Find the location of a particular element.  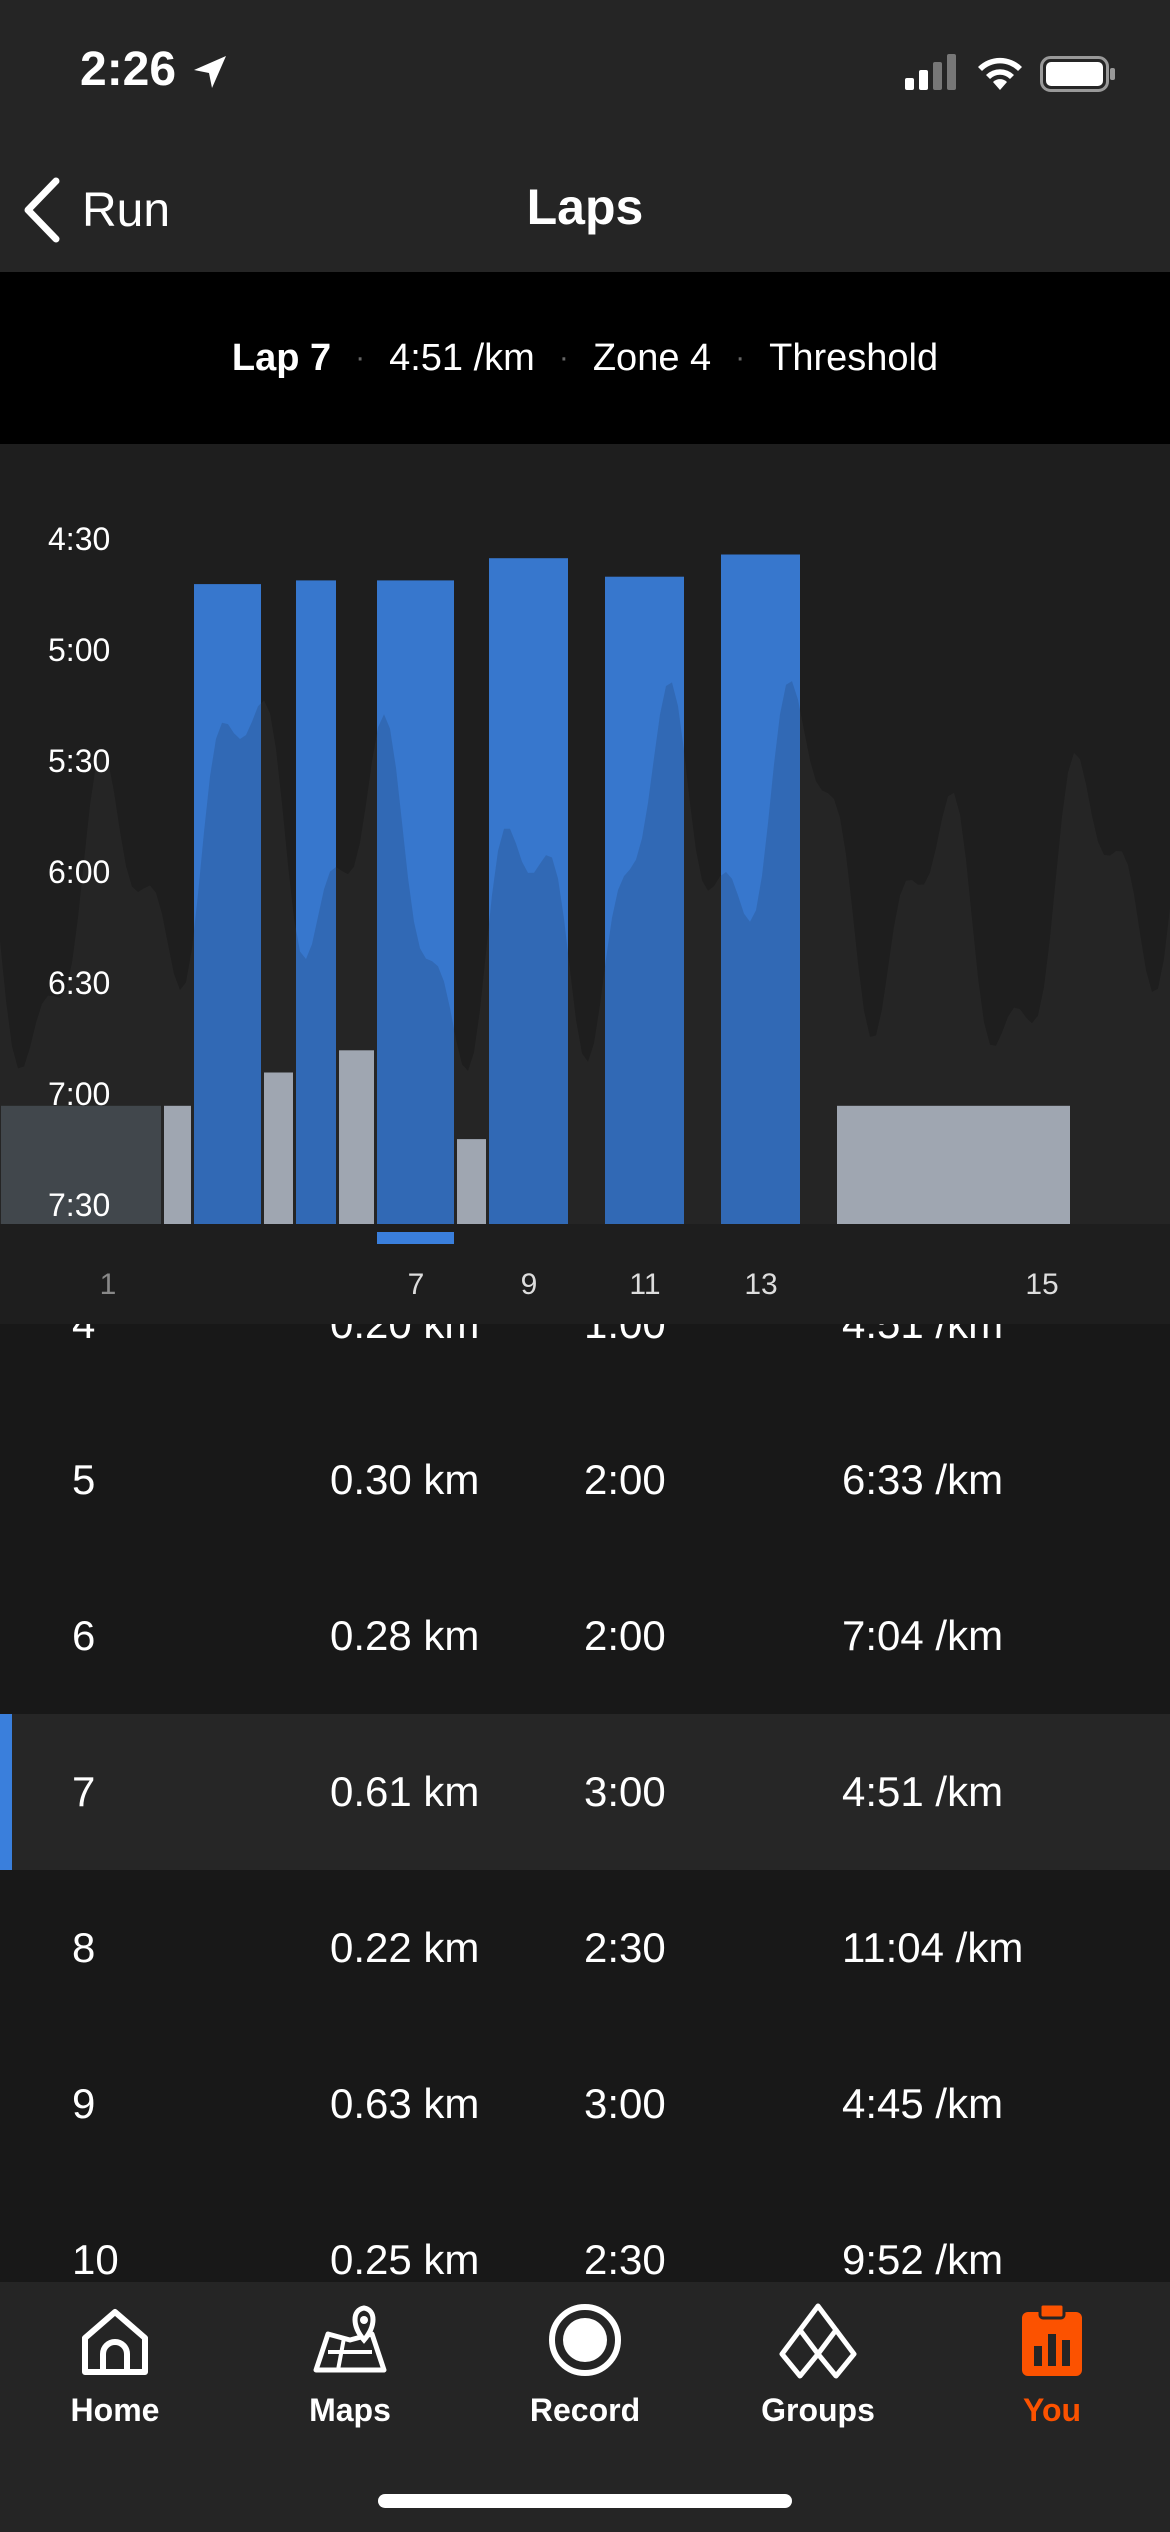

lap-row: 6 0.28 km 2:00 7:04 /km is located at coordinates (585, 1636).